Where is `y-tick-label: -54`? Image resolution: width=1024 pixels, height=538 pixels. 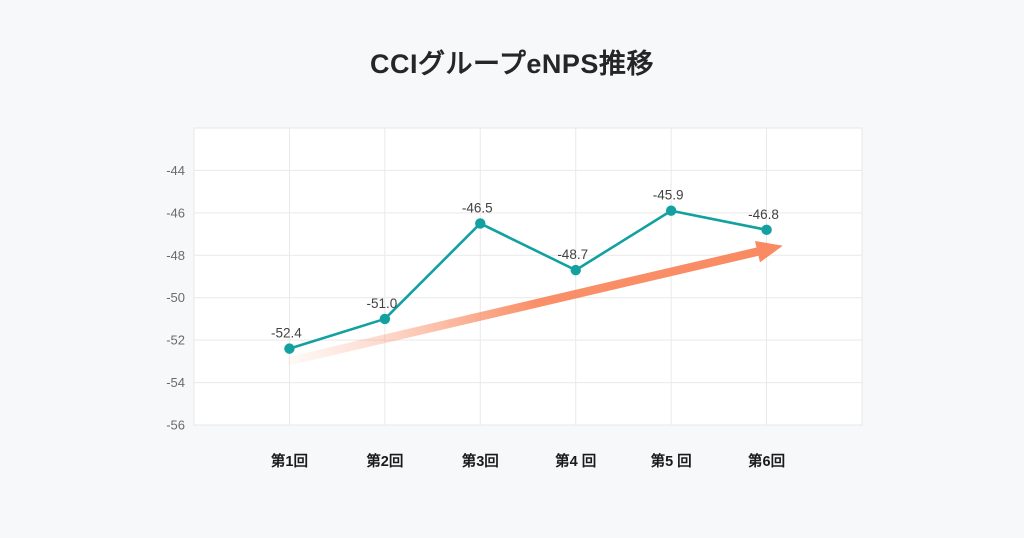
y-tick-label: -54 is located at coordinates (175, 382).